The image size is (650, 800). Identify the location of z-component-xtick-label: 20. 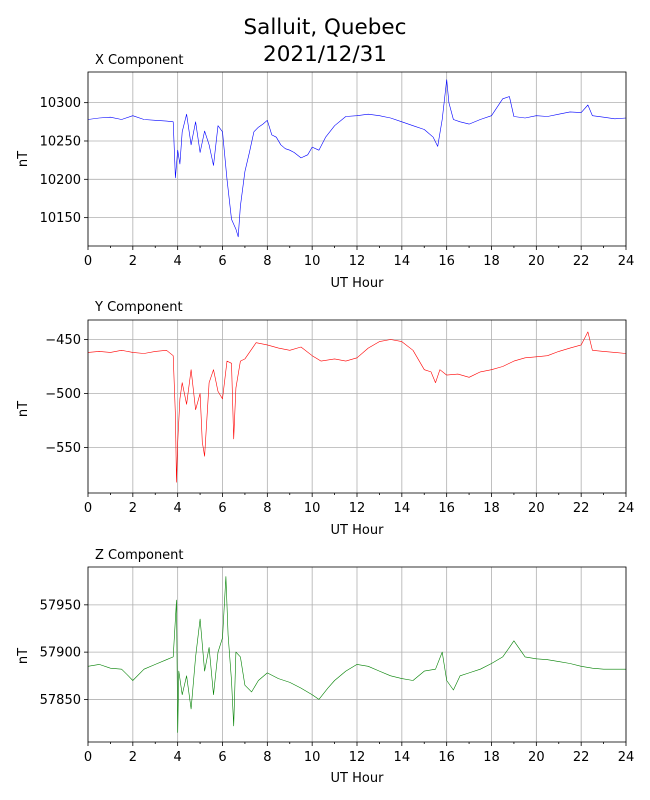
(536, 757).